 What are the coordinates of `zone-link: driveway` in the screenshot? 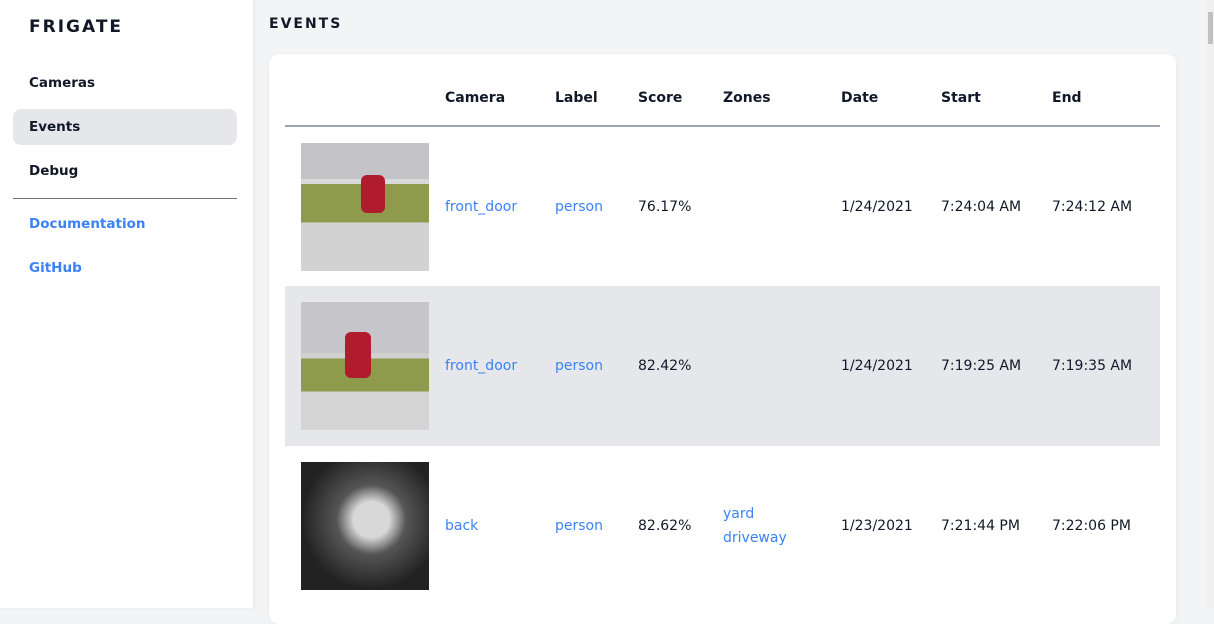 It's located at (755, 538).